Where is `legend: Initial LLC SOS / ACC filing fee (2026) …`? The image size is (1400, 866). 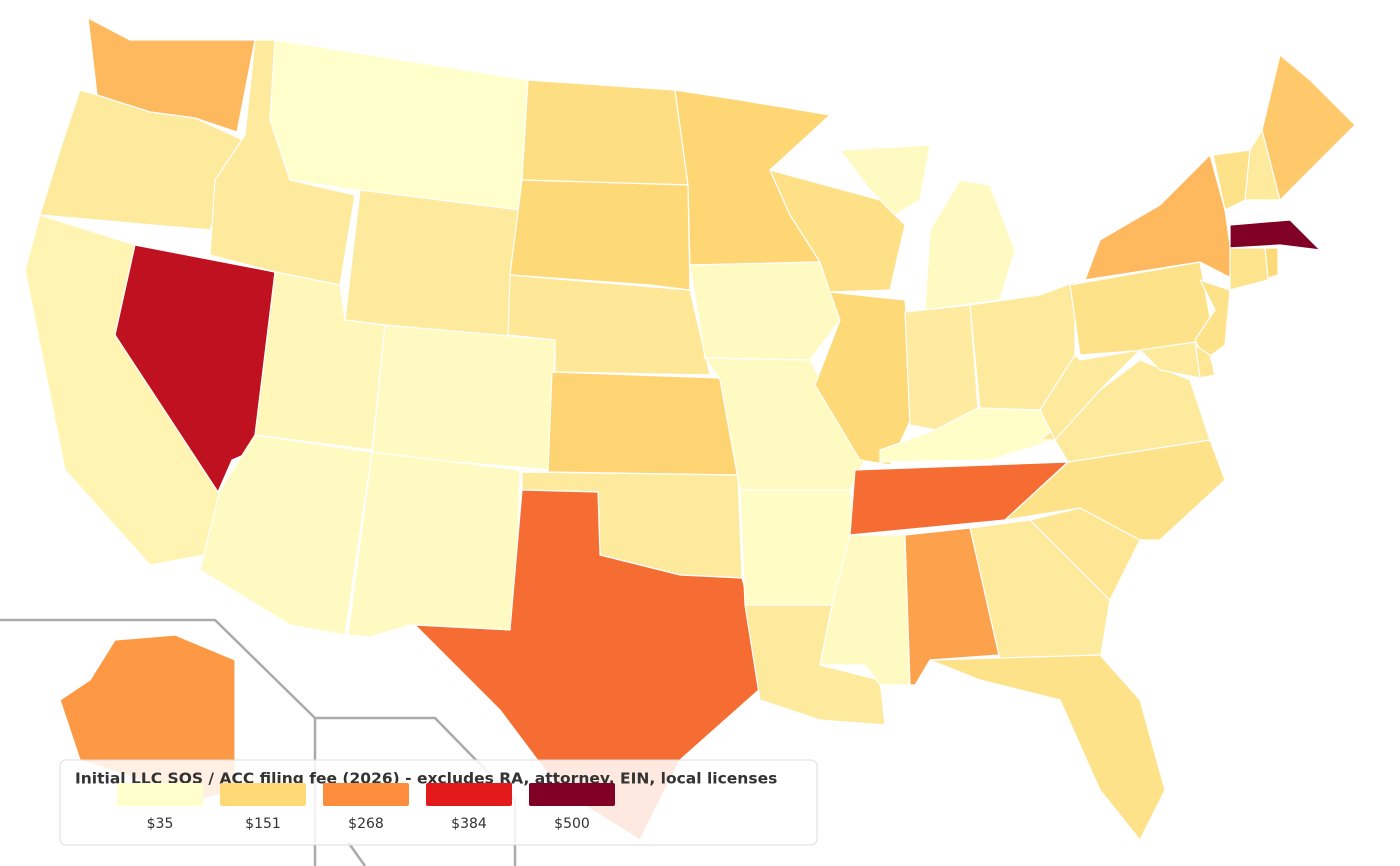 legend: Initial LLC SOS / ACC filing fee (2026) … is located at coordinates (438, 802).